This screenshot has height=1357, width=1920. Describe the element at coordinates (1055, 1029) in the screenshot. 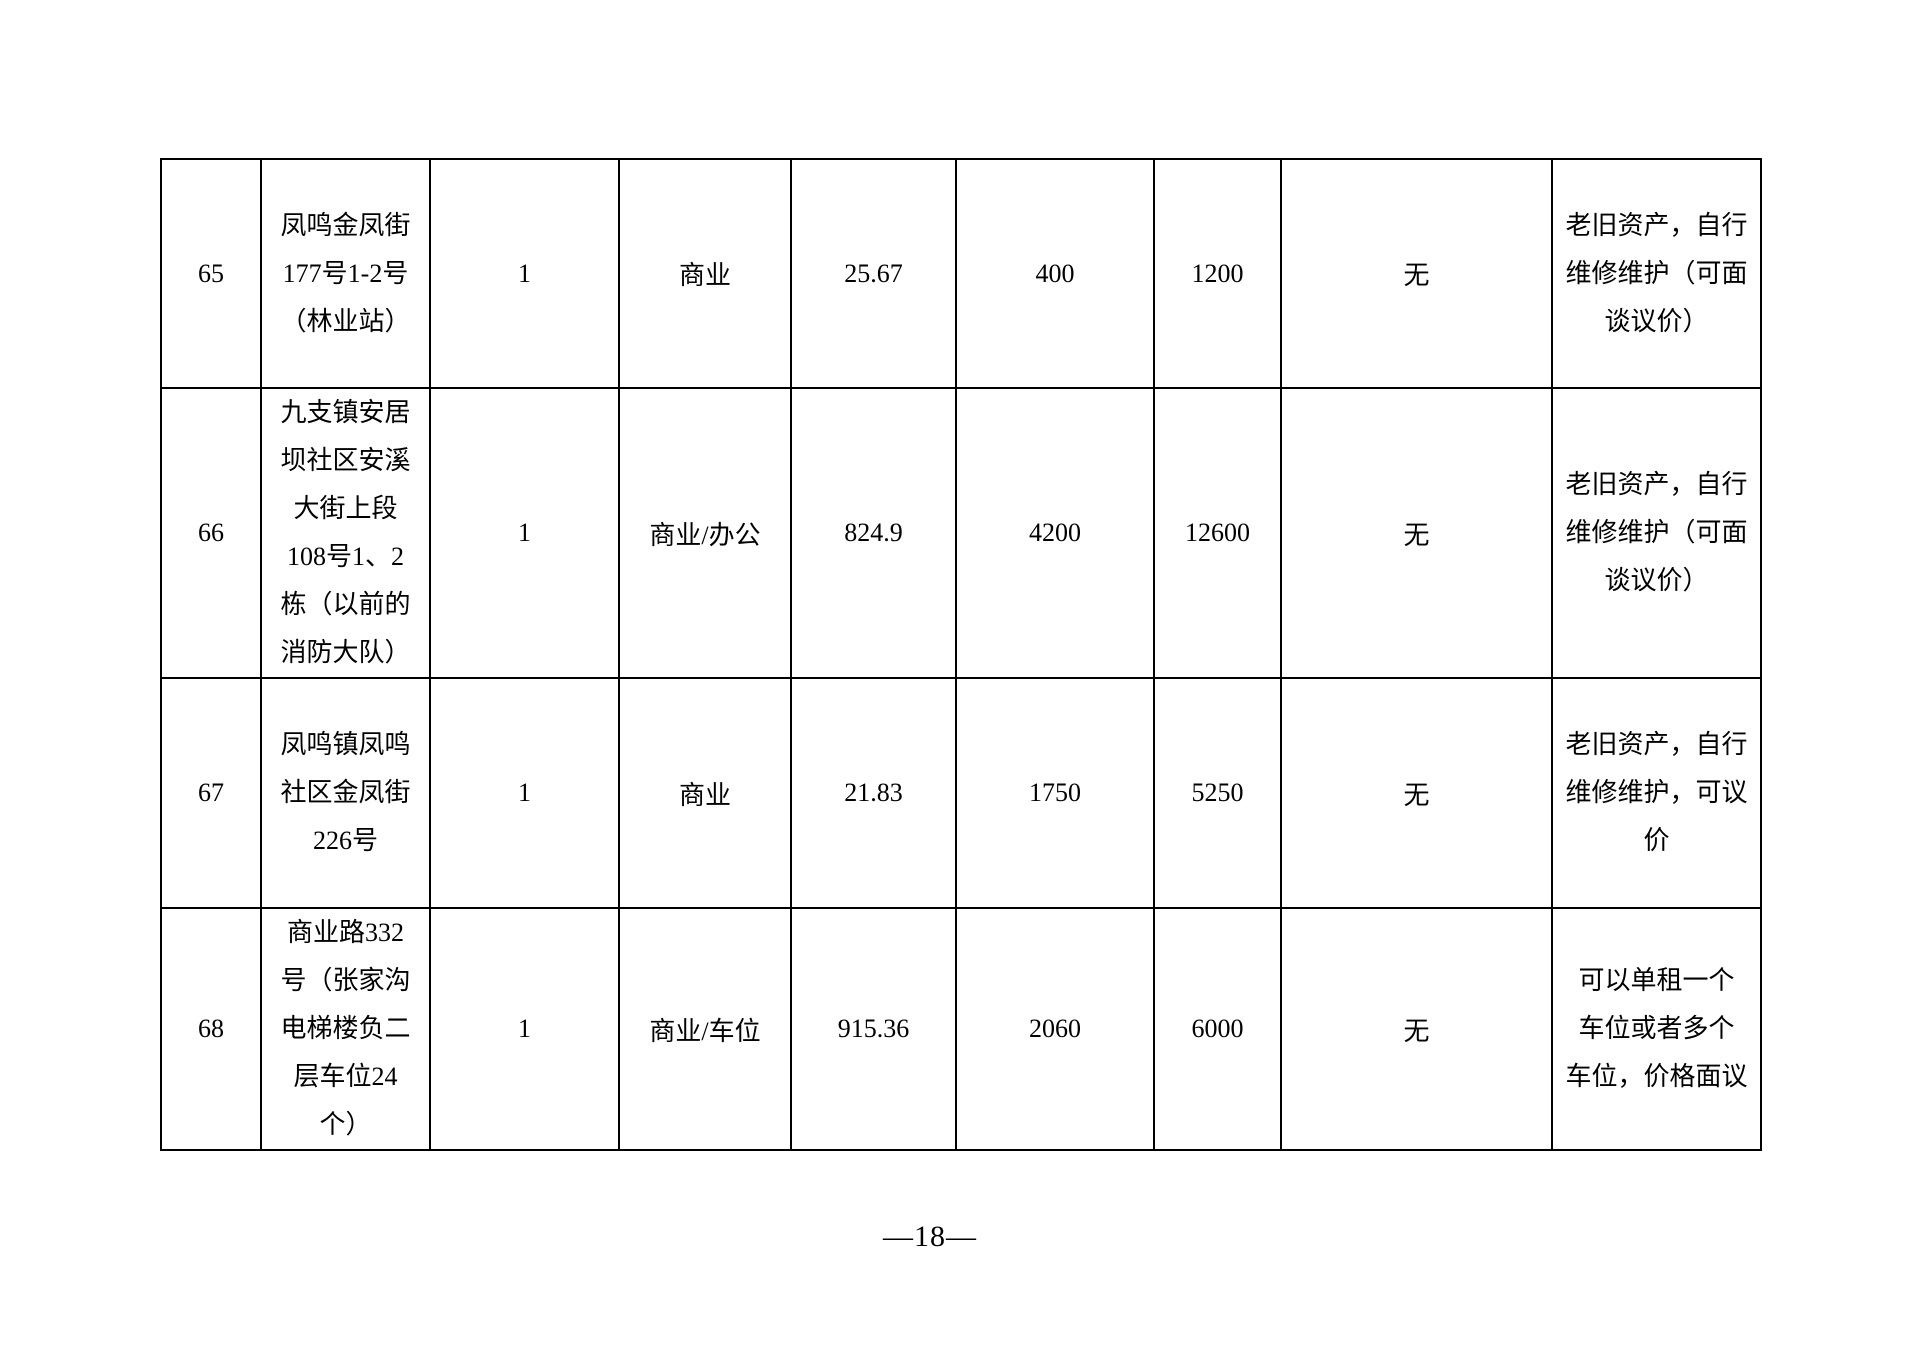

I see `cell-monthly-rent: 2060` at that location.